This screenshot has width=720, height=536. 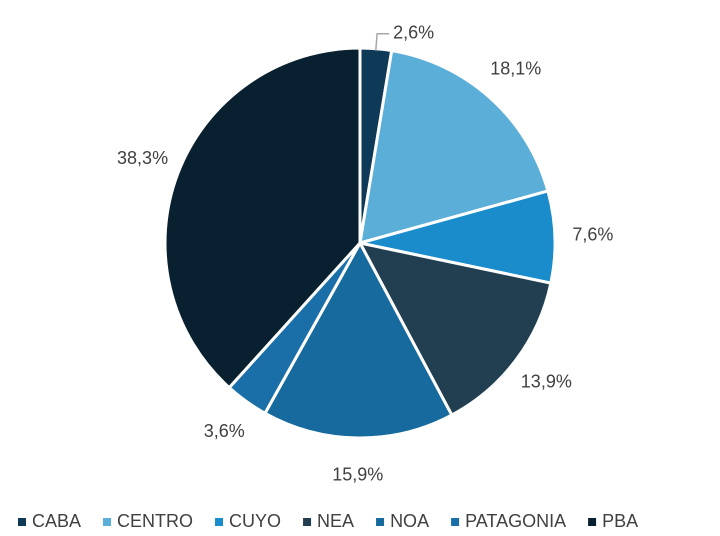 What do you see at coordinates (413, 32) in the screenshot?
I see `data-label: 2,6%` at bounding box center [413, 32].